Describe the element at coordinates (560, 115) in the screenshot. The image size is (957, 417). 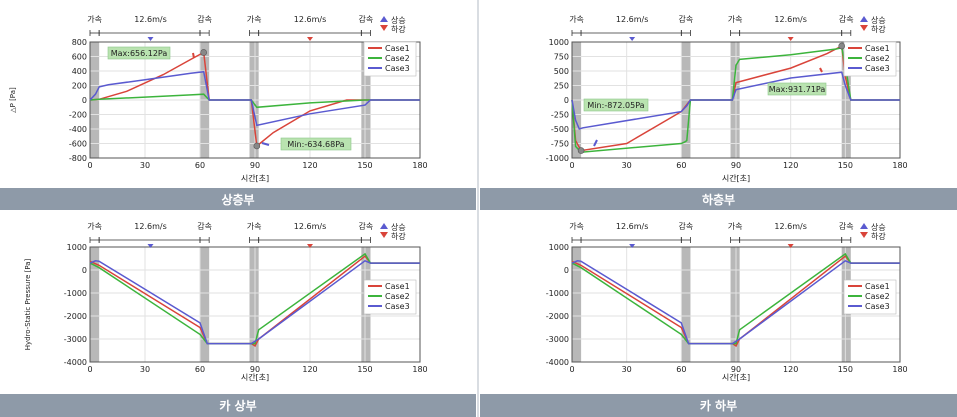
I see `y-tick-label: -250` at that location.